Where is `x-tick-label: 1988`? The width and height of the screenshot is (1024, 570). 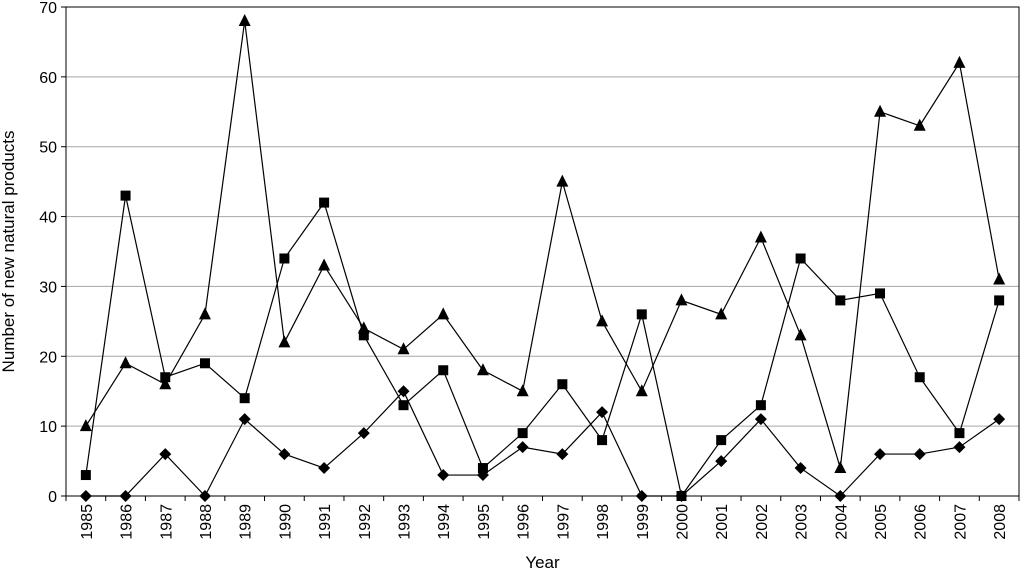 x-tick-label: 1988 is located at coordinates (206, 522).